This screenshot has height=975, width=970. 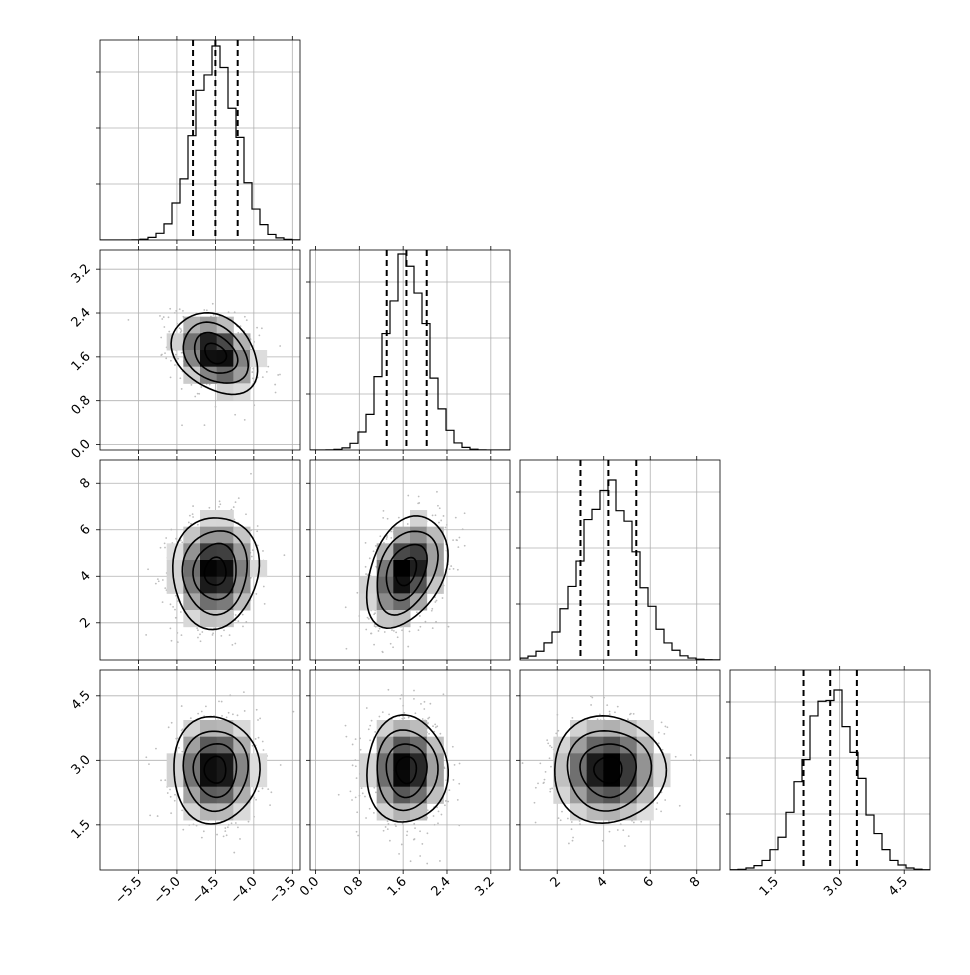 I want to click on panel-frame, so click(x=410, y=770).